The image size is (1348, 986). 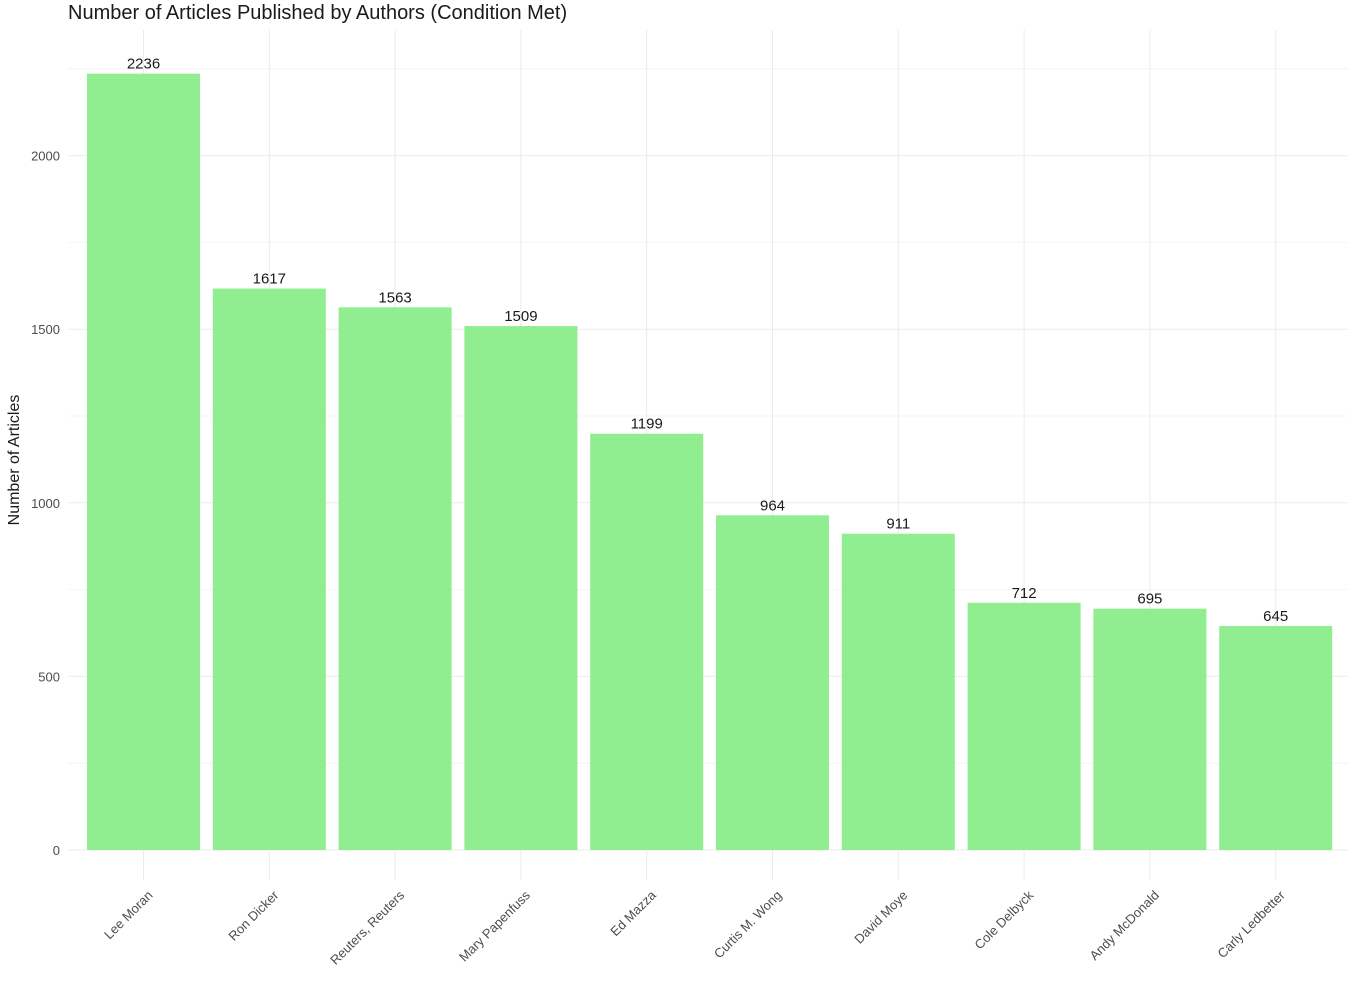 What do you see at coordinates (56, 850) in the screenshot?
I see `y-tick-label: 0` at bounding box center [56, 850].